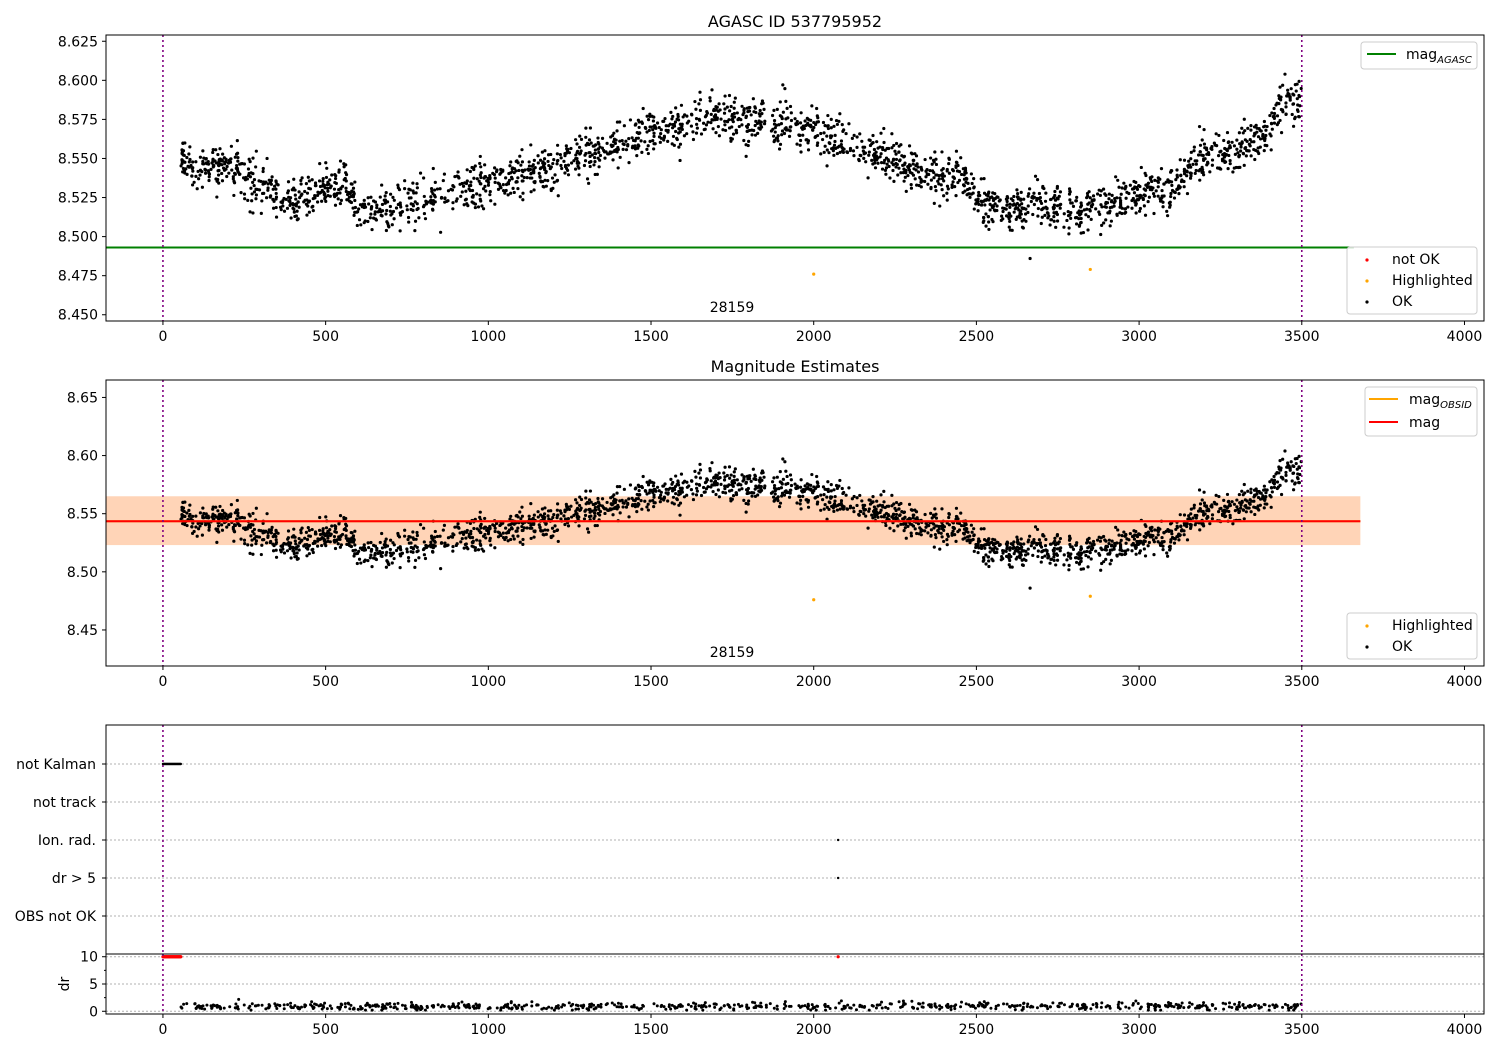 The image size is (1500, 1050). I want to click on legend-label-highlighted: Highlighted, so click(1432, 626).